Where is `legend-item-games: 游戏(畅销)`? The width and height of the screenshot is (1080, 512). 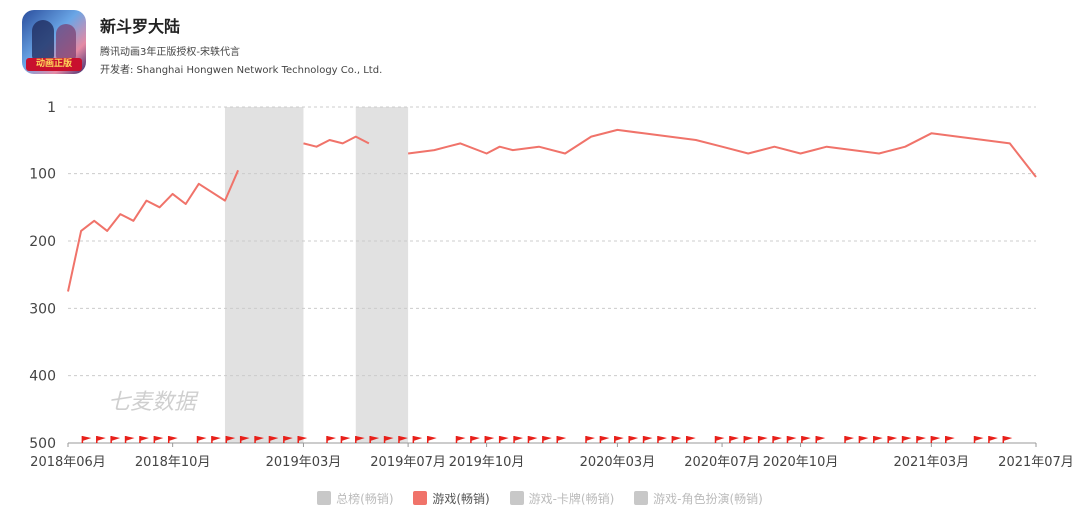 legend-item-games: 游戏(畅销) is located at coordinates (451, 498).